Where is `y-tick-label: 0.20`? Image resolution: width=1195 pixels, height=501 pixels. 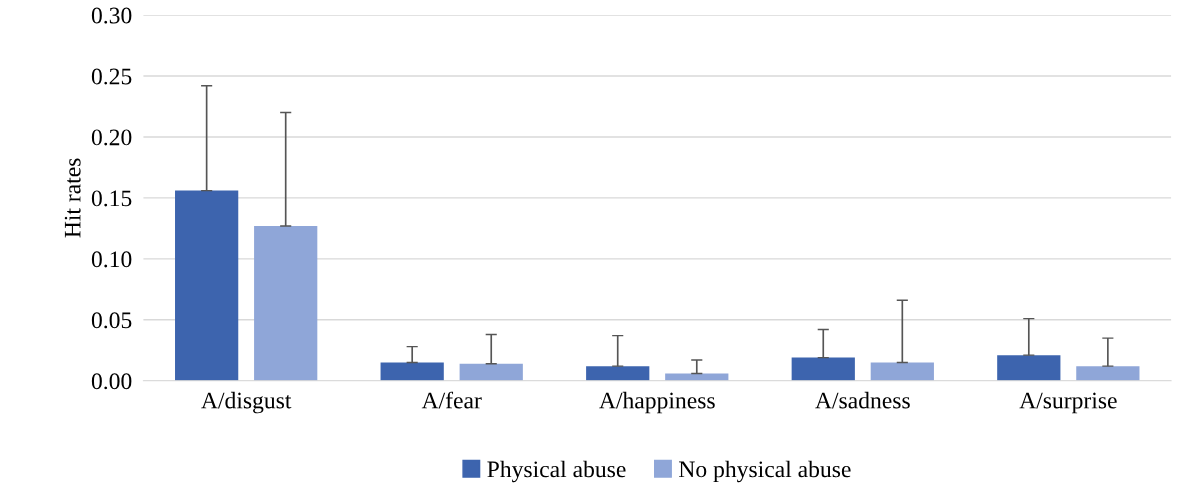
y-tick-label: 0.20 is located at coordinates (111, 137).